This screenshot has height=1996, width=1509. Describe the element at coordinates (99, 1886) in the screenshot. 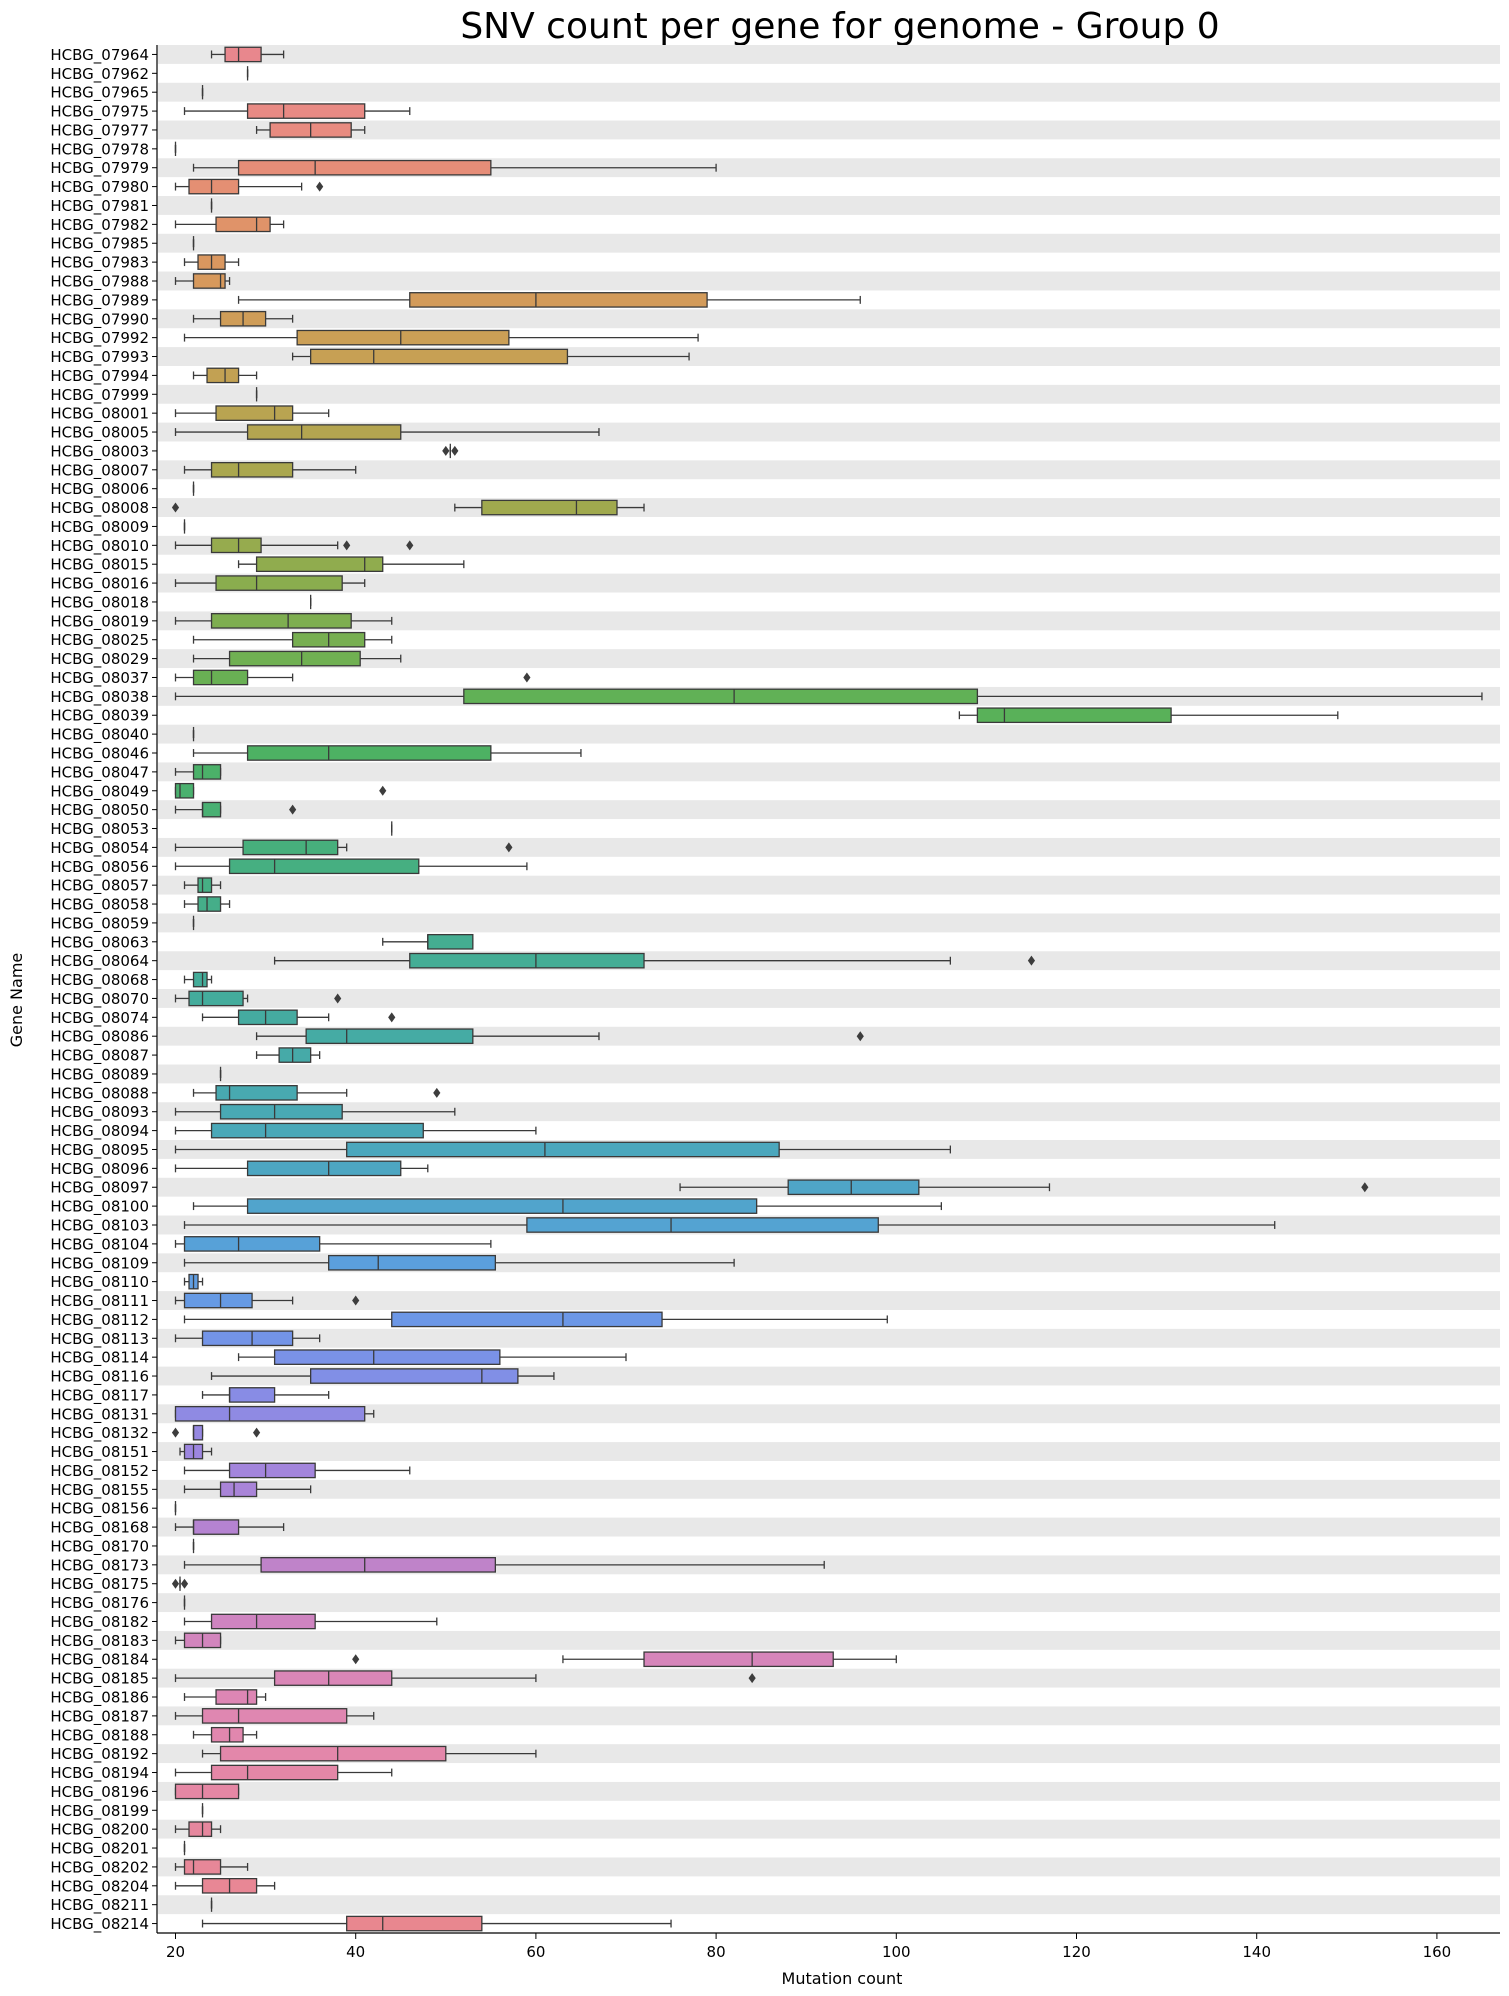

I see `y-tick-label: HCBG_08204` at that location.